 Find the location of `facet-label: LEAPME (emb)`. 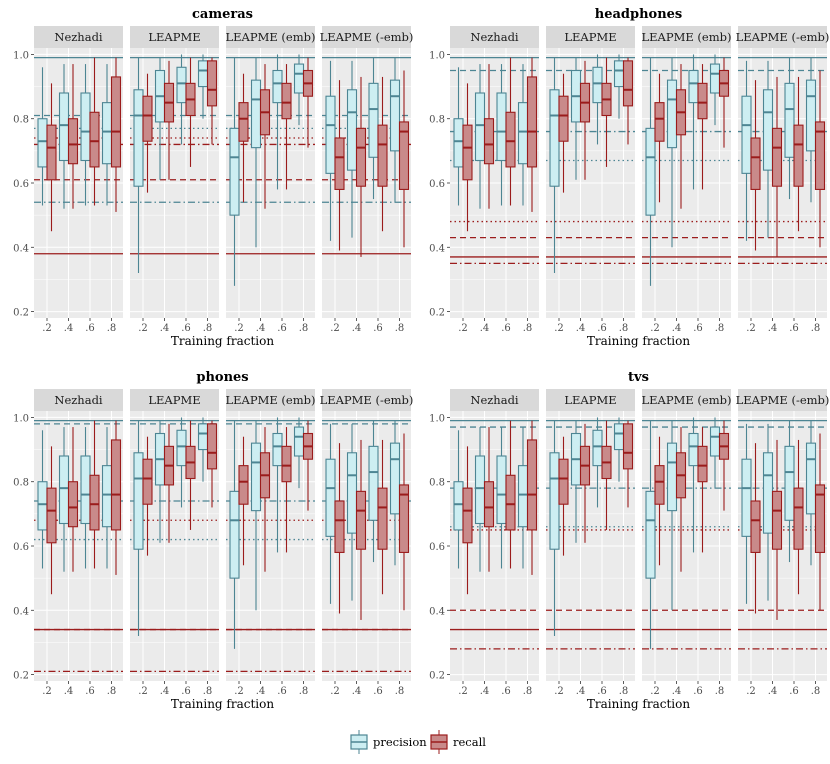

facet-label: LEAPME (emb) is located at coordinates (687, 400).